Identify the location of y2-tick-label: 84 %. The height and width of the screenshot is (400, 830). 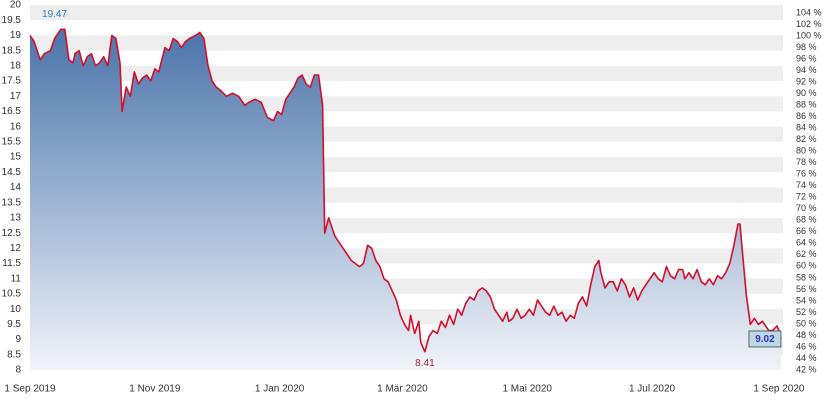
(806, 128).